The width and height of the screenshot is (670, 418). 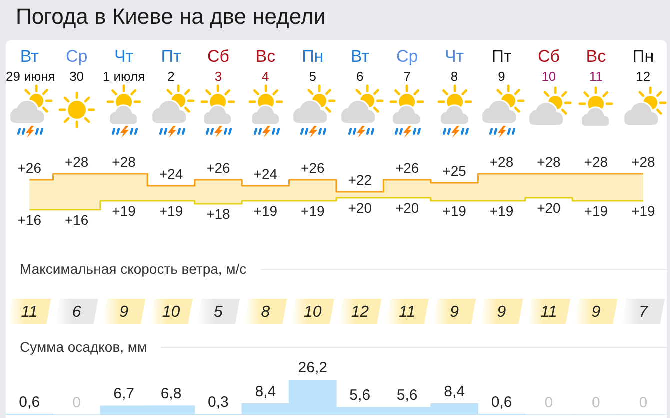 What do you see at coordinates (548, 65) in the screenshot?
I see `x-tick-label: Сб 10` at bounding box center [548, 65].